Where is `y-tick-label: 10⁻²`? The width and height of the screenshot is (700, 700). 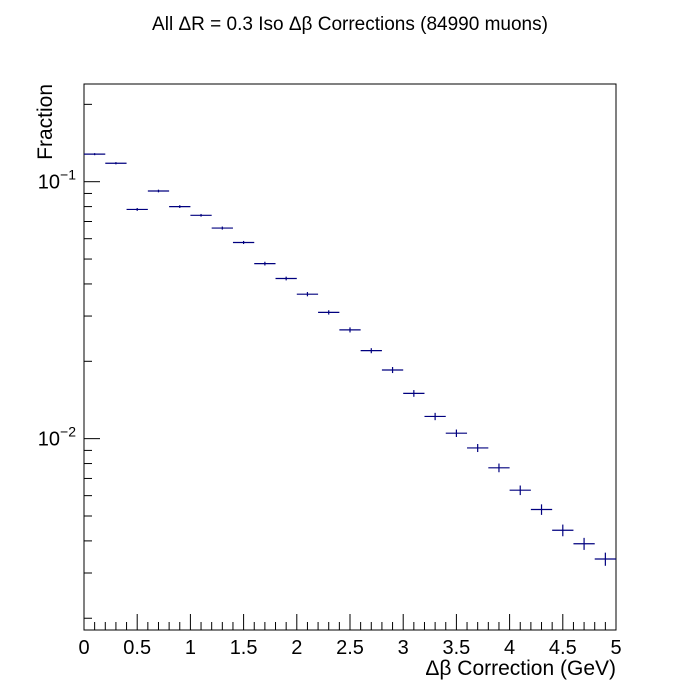 y-tick-label: 10⁻² is located at coordinates (57, 437).